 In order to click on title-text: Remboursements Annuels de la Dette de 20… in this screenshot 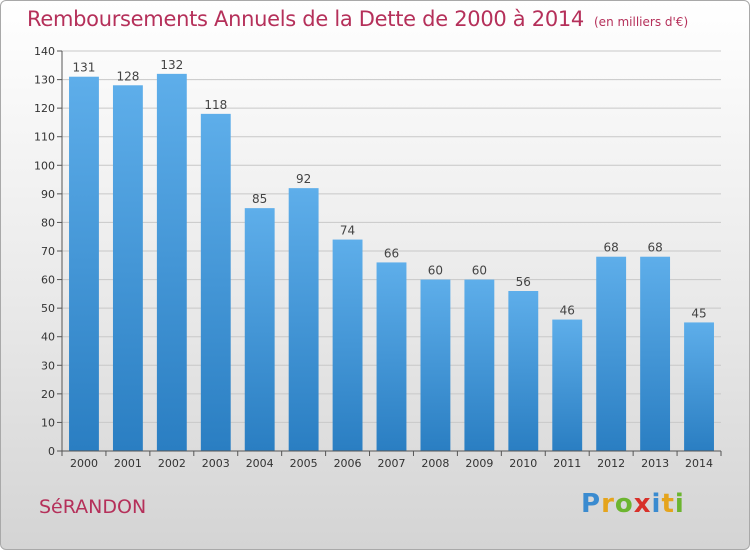, I will do `click(305, 19)`.